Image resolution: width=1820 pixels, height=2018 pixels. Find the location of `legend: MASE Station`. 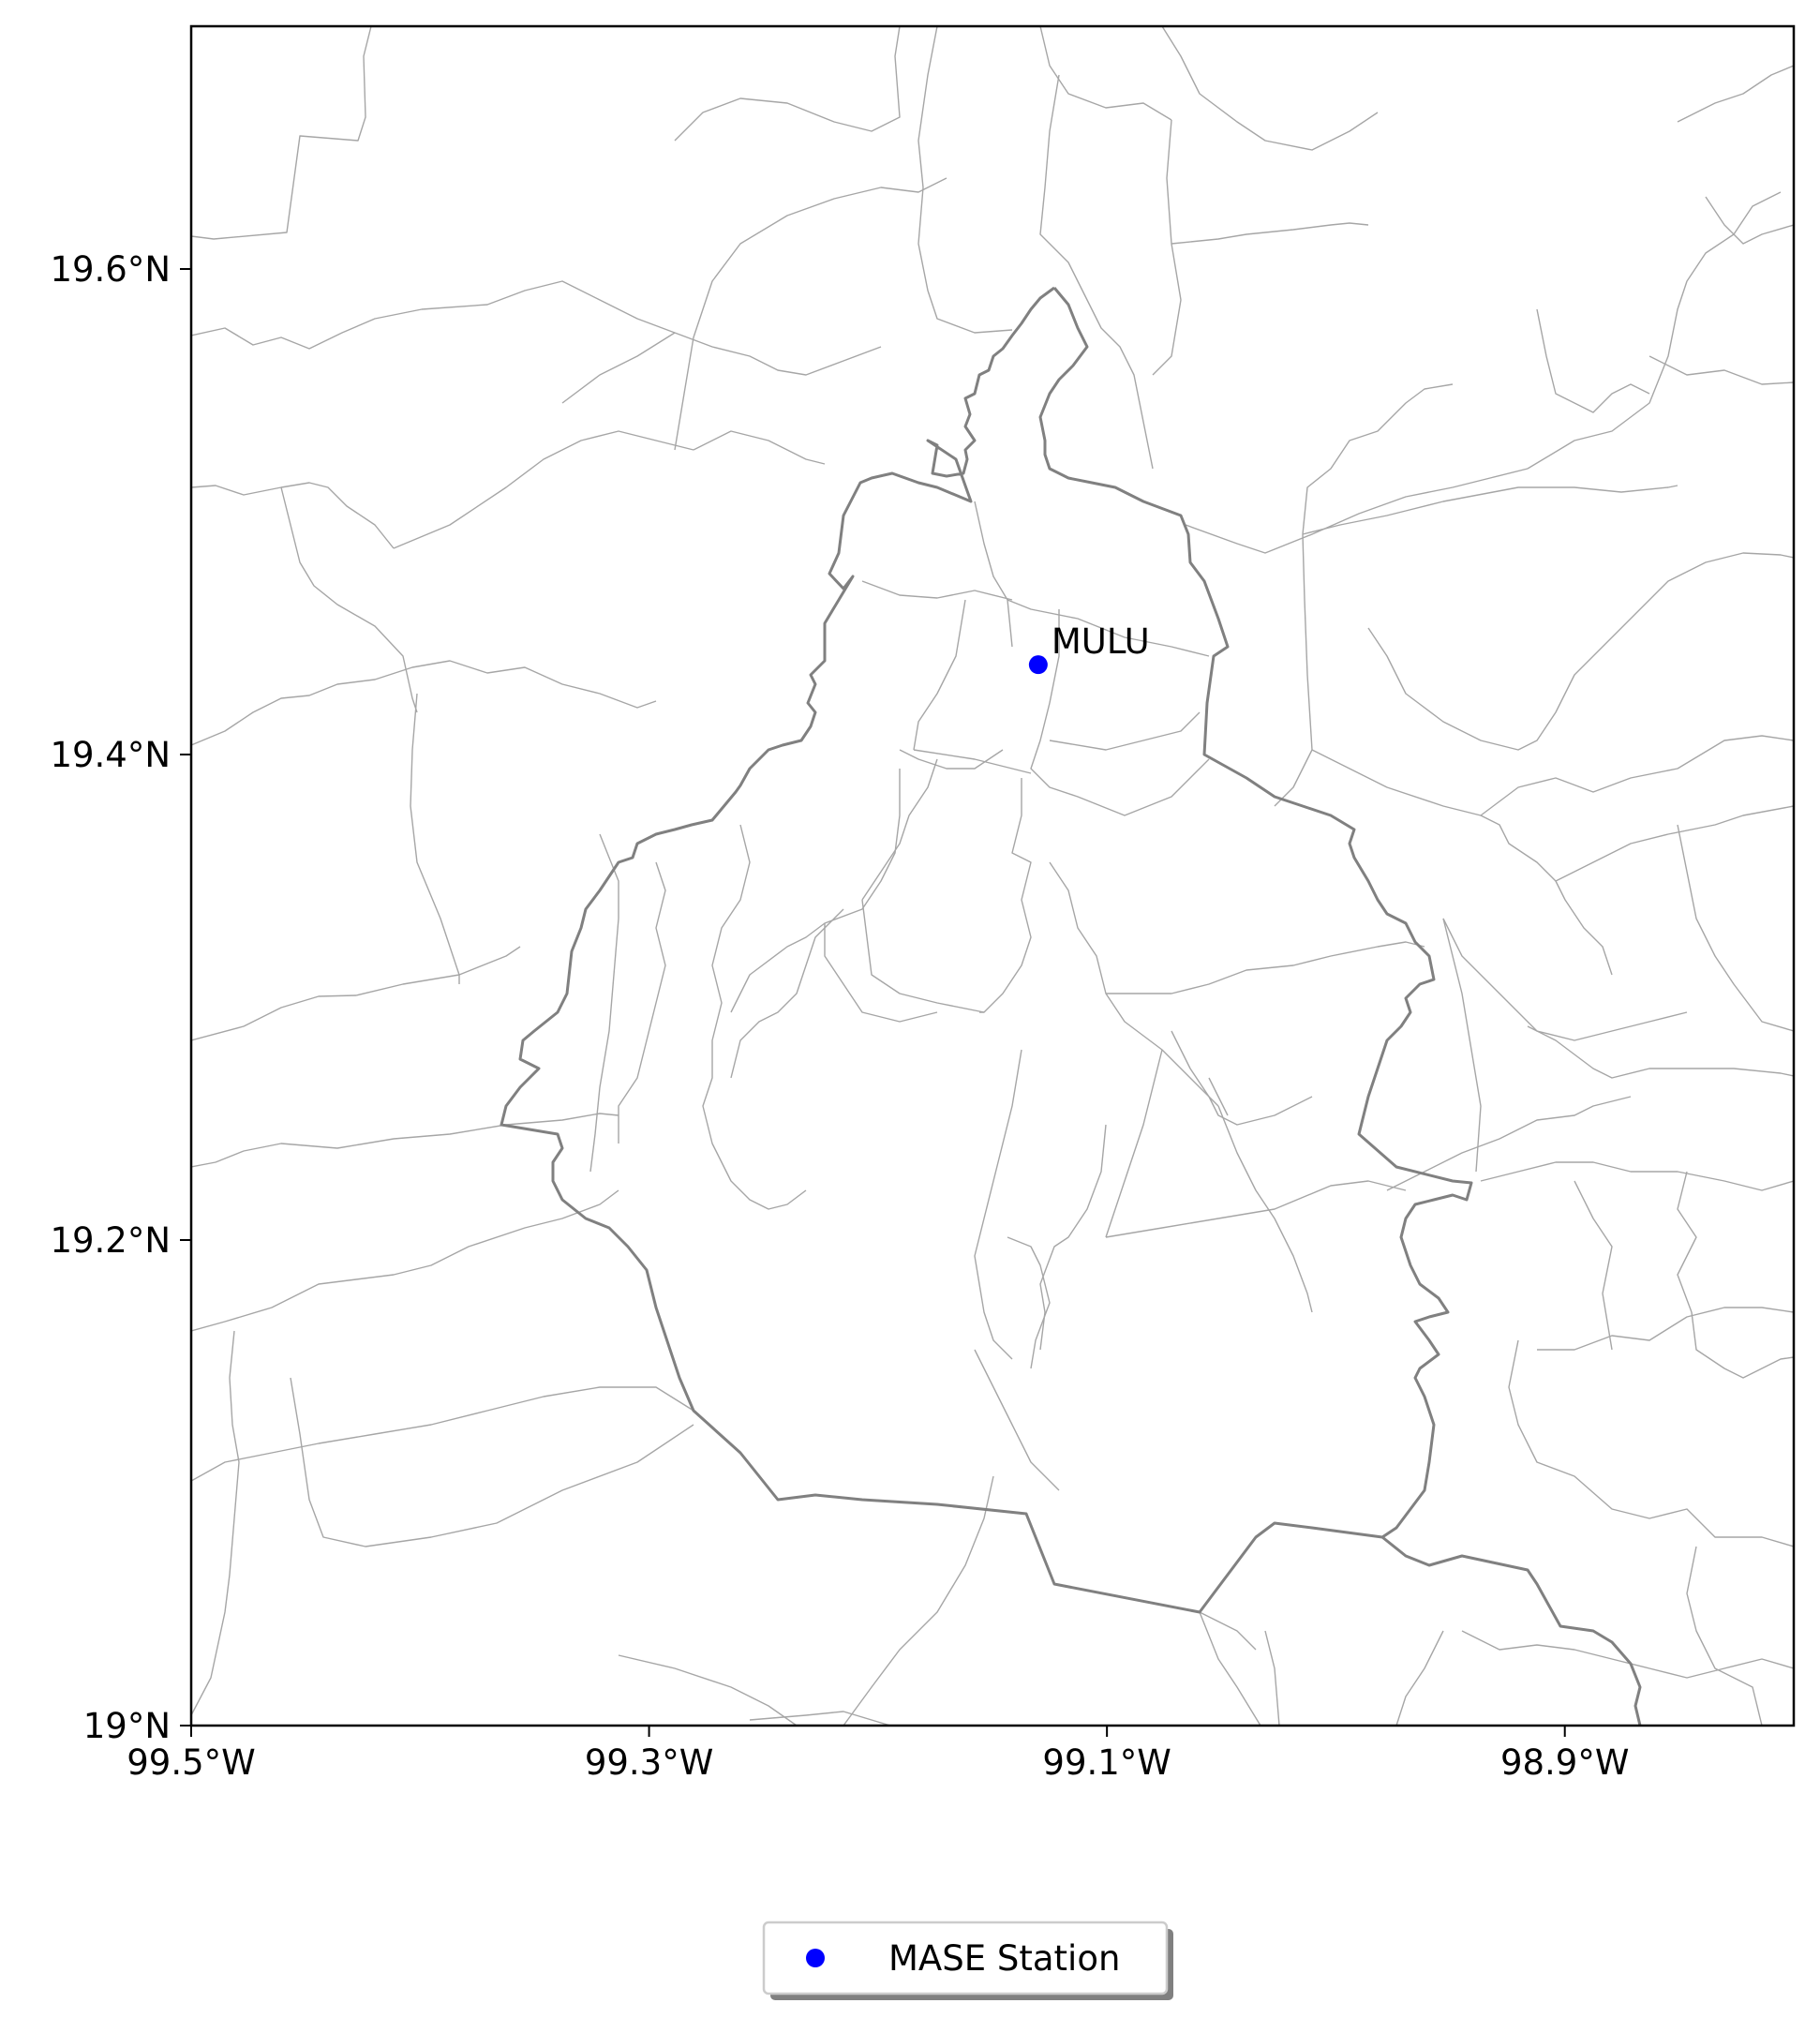

legend: MASE Station is located at coordinates (968, 1960).